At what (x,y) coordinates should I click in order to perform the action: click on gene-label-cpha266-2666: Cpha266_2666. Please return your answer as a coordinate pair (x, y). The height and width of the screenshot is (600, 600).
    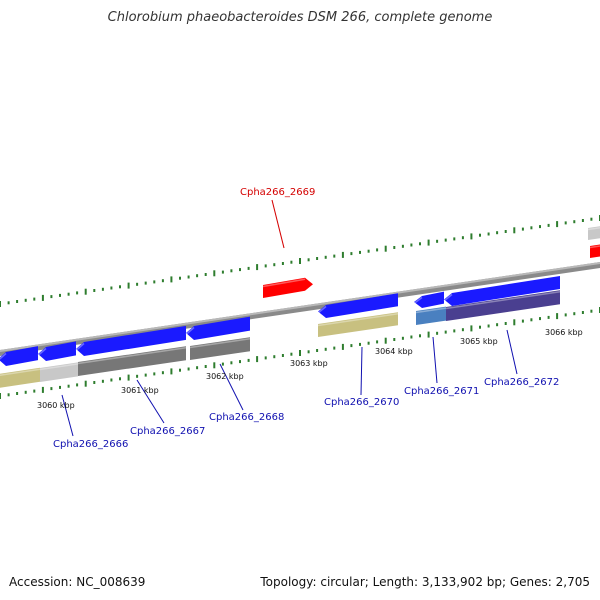
    Looking at the image, I should click on (90, 444).